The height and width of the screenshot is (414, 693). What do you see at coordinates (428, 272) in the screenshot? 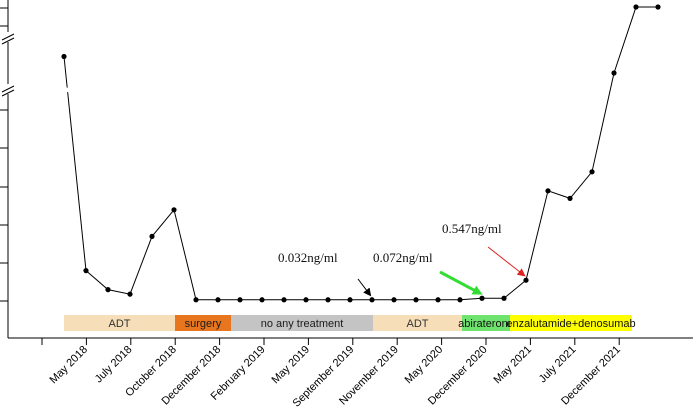
I see `annotation: 0.072ng/ml` at bounding box center [428, 272].